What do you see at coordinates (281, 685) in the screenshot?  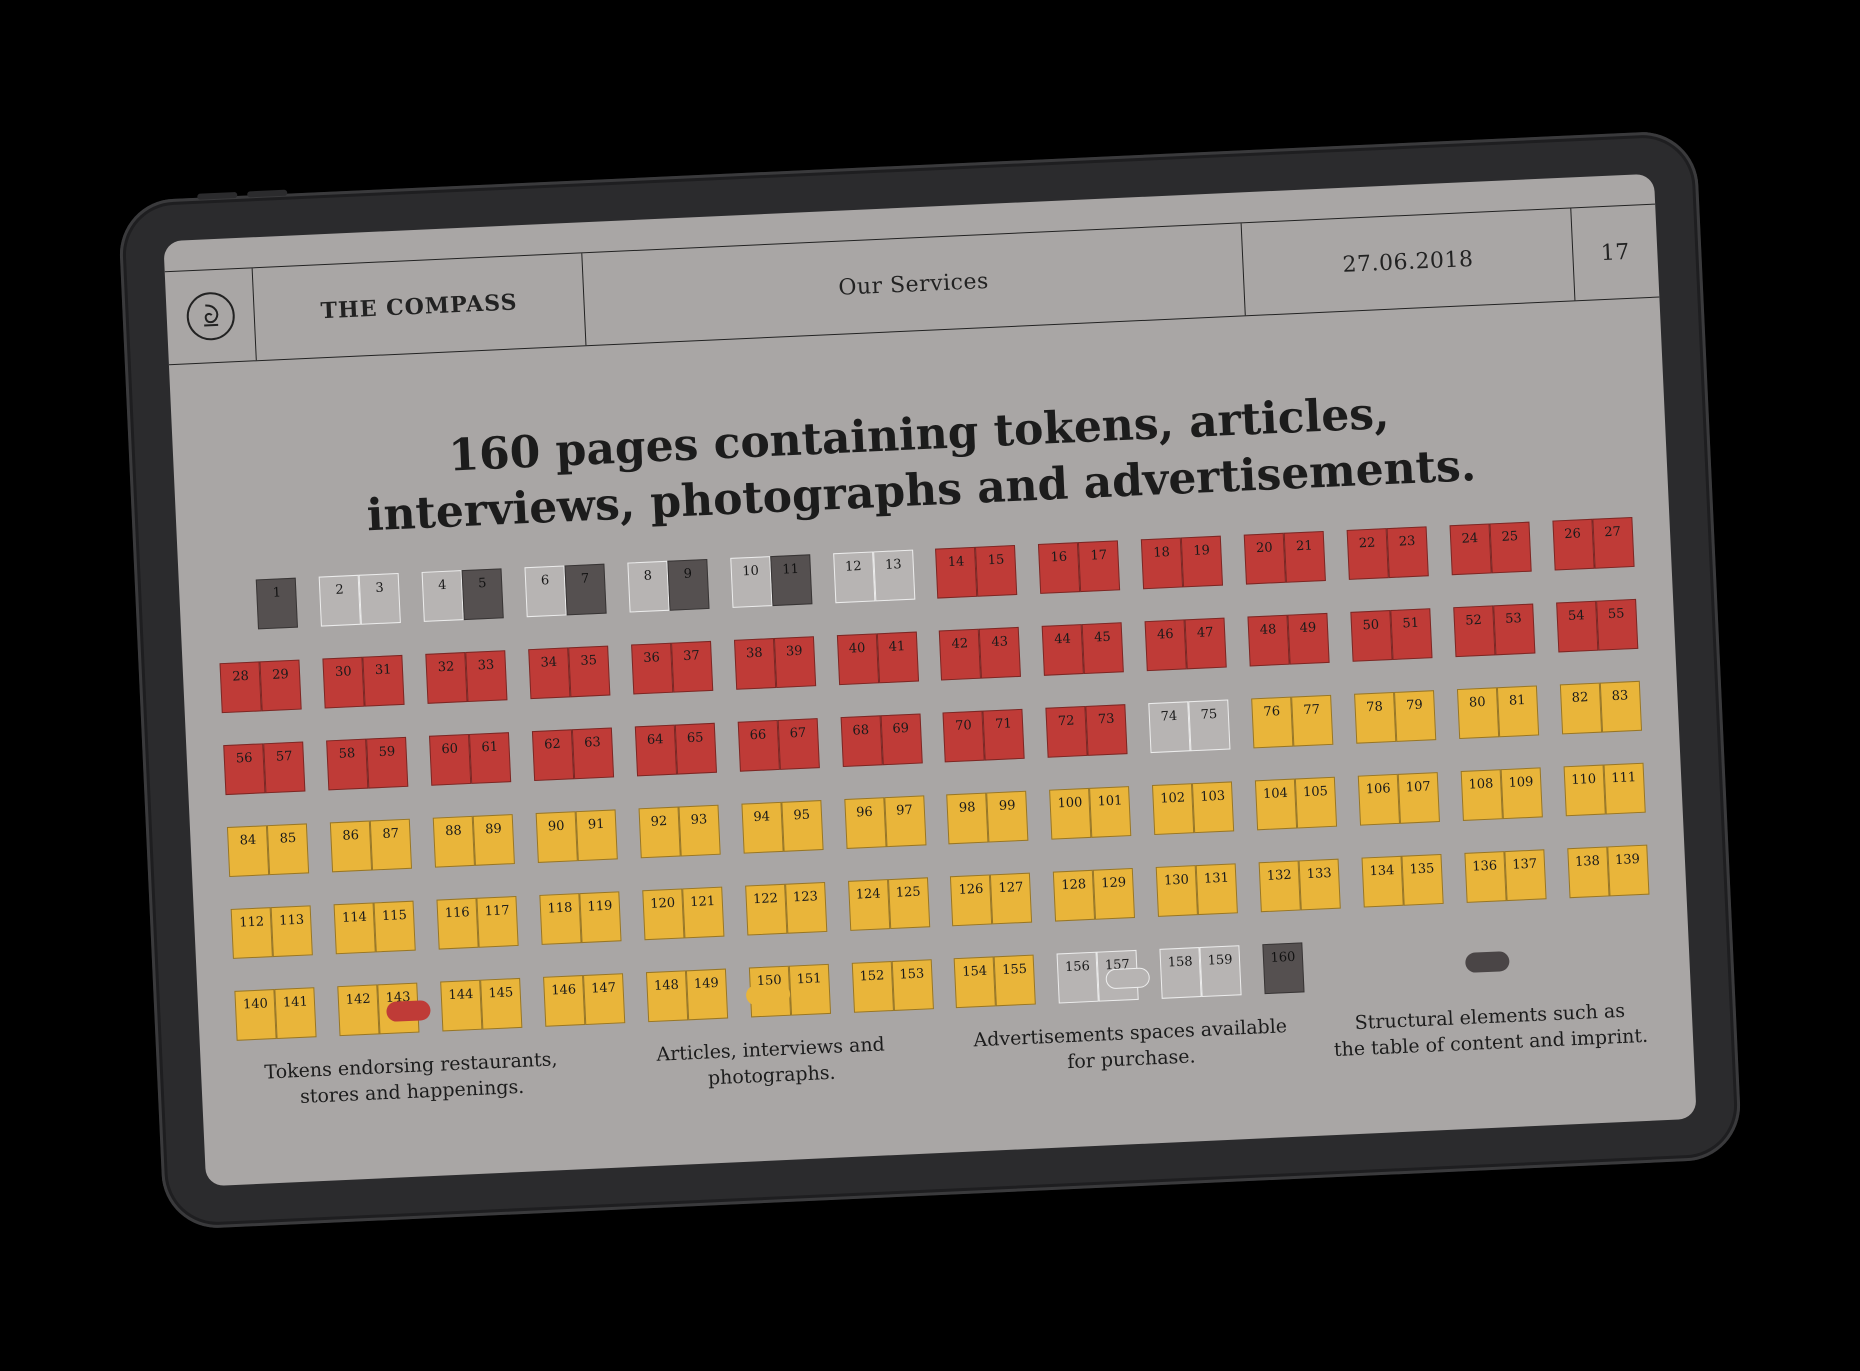 I see `page-tile: 29` at bounding box center [281, 685].